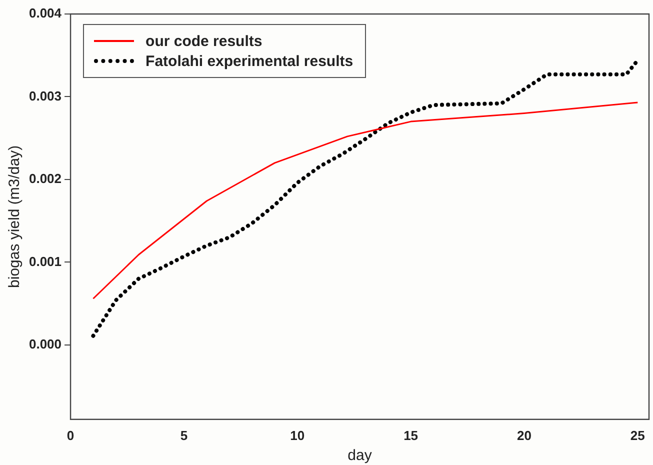  I want to click on y-tick-label: 0.002, so click(45, 178).